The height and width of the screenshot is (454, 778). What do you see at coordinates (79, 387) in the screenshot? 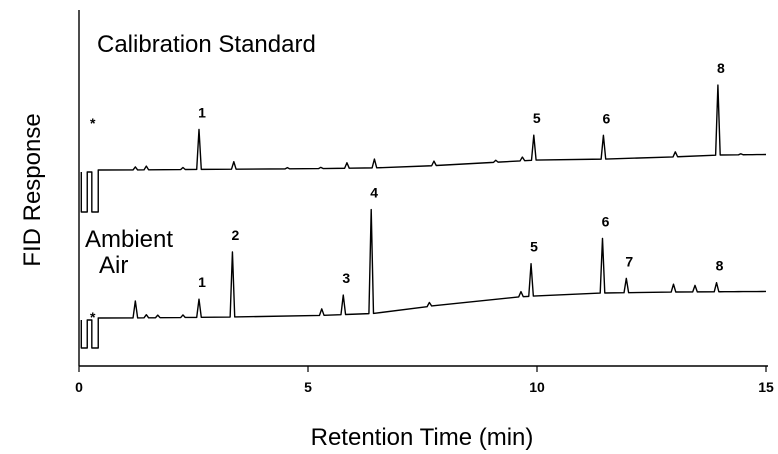
I see `x-tick-label: 0` at bounding box center [79, 387].